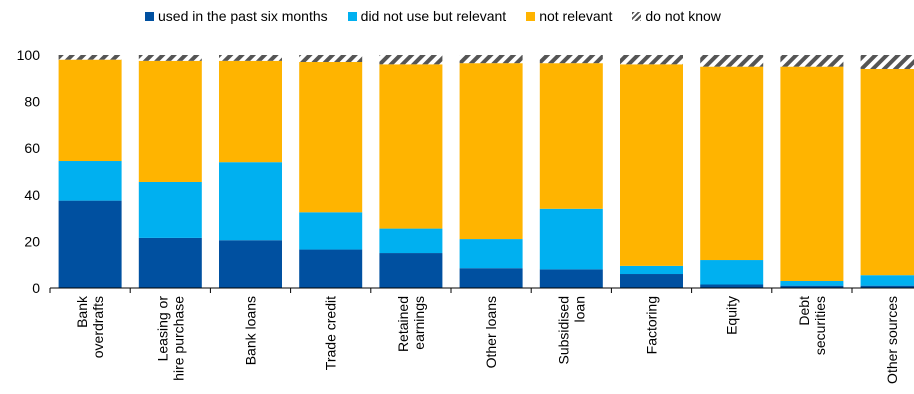 Image resolution: width=914 pixels, height=394 pixels. I want to click on x-tick-label-3: Bank loans, so click(251, 330).